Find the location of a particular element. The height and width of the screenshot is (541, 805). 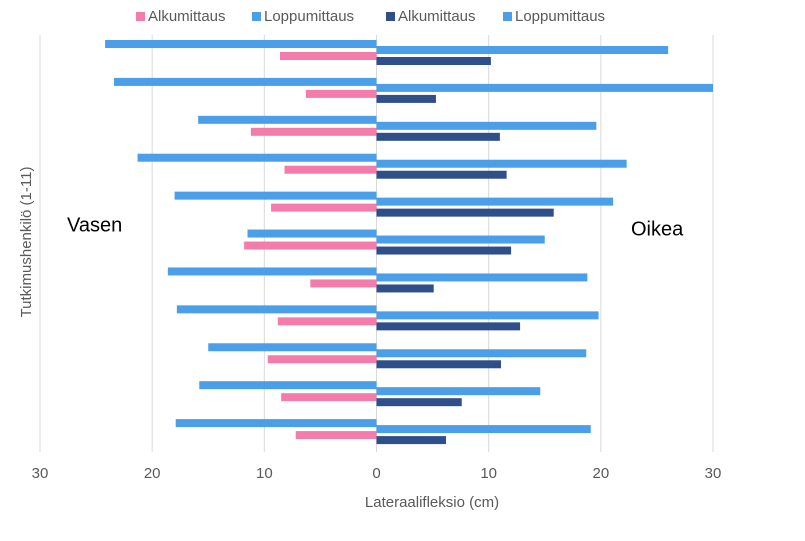

y-axis-label: Tutkimushenkilö (1-11) is located at coordinates (26, 242).